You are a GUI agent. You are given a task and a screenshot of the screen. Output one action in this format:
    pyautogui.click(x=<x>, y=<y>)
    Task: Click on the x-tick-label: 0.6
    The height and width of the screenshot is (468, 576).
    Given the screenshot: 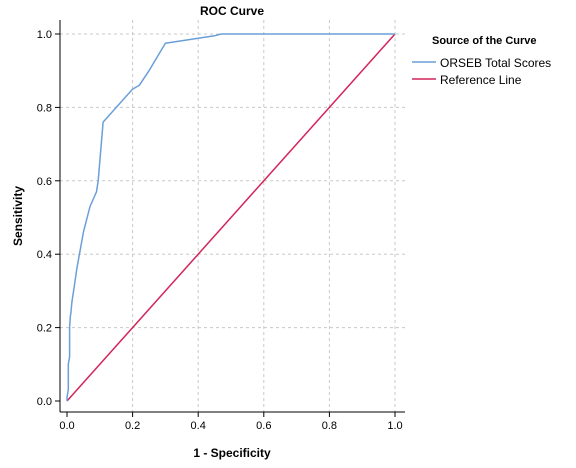 What is the action you would take?
    pyautogui.click(x=263, y=426)
    